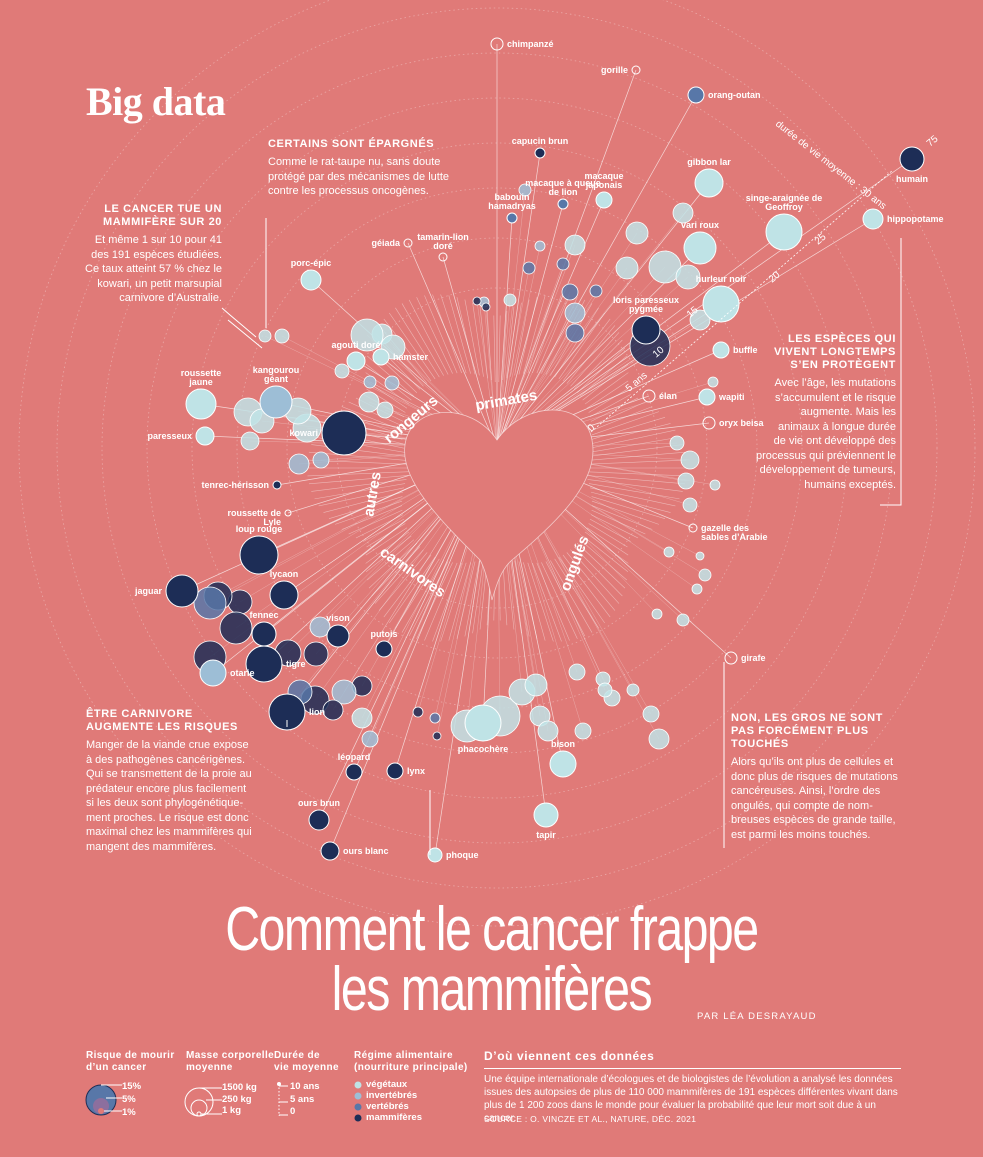 Image resolution: width=983 pixels, height=1157 pixels. Describe the element at coordinates (356, 345) in the screenshot. I see `species-label-line: agouti doré` at that location.